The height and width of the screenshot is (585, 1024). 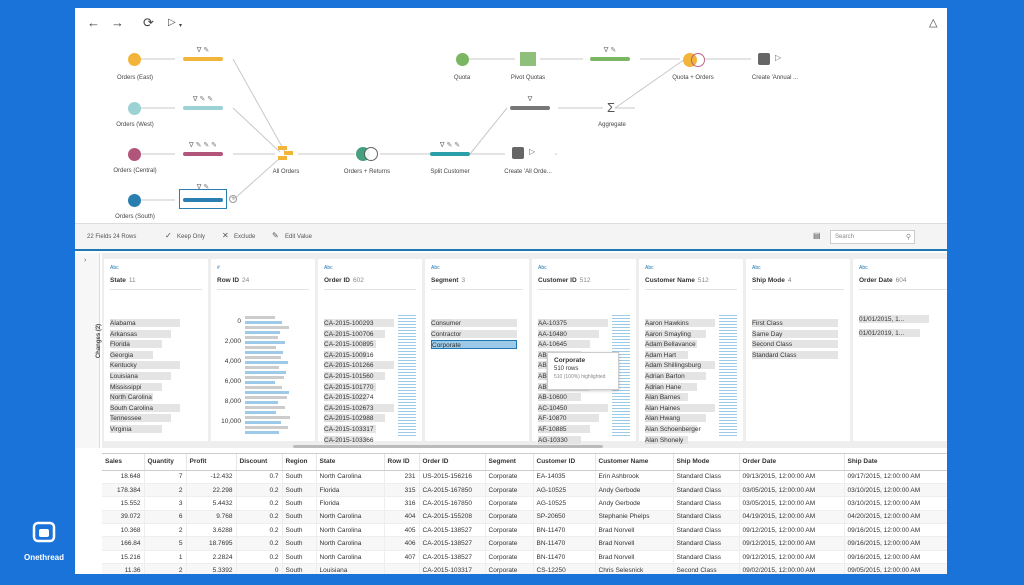 What do you see at coordinates (446, 323) in the screenshot?
I see `value-item: Consumer` at bounding box center [446, 323].